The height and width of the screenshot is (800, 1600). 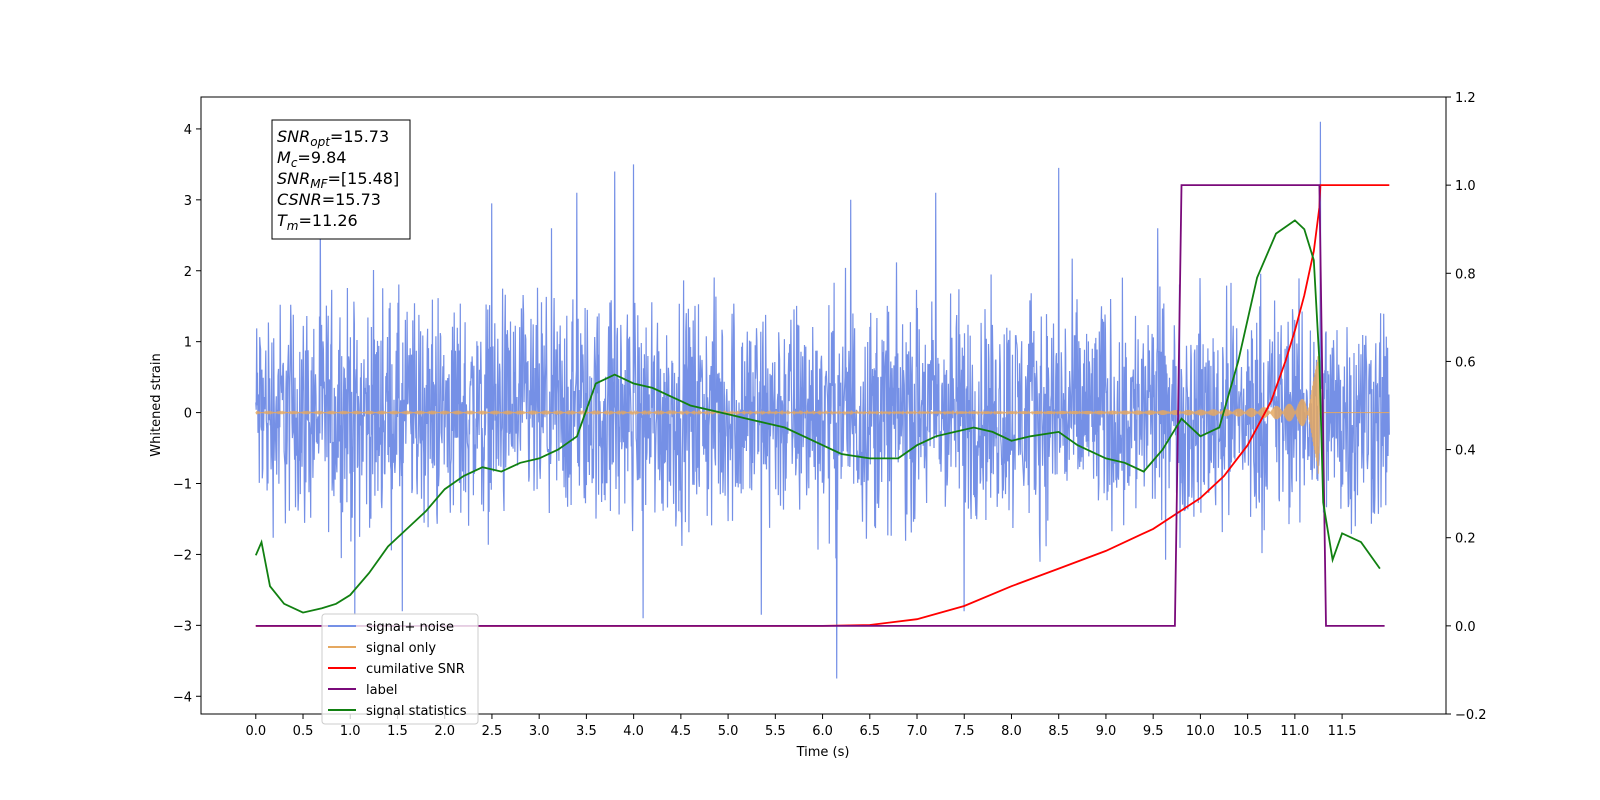 I want to click on legend-frame, so click(x=400, y=669).